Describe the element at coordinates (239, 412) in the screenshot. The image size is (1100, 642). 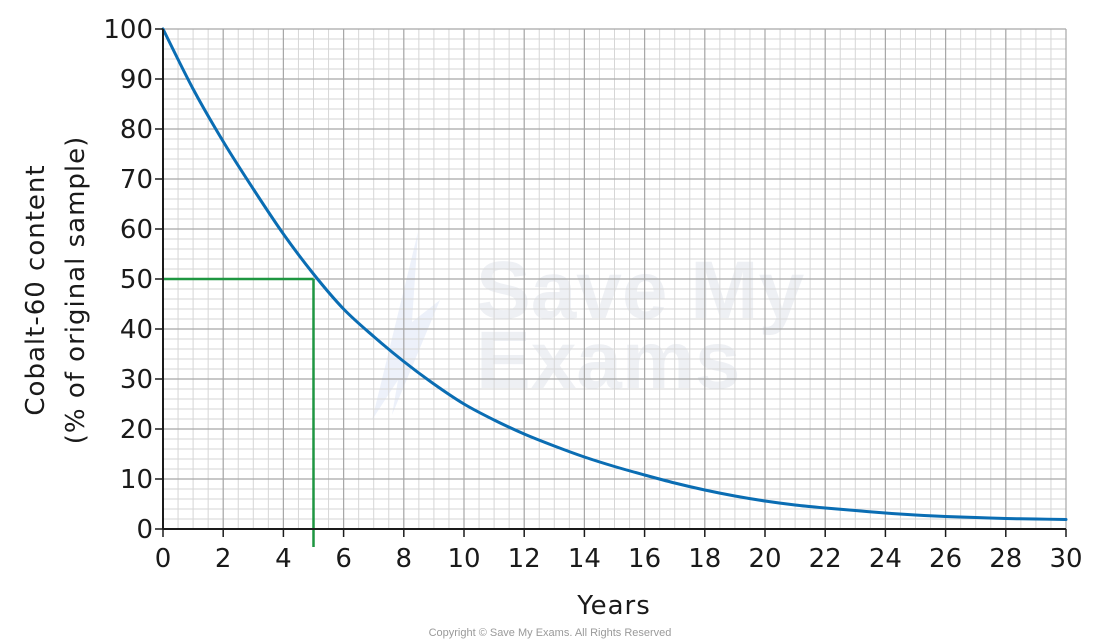
I see `half-life-guide` at that location.